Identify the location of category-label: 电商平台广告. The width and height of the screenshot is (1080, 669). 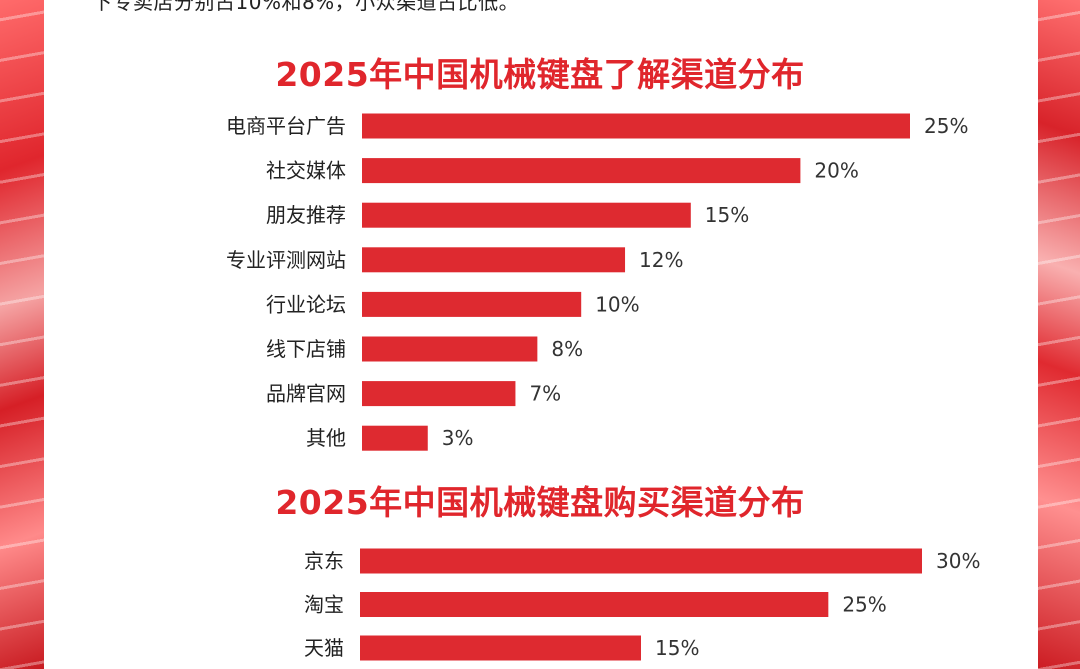
(286, 126).